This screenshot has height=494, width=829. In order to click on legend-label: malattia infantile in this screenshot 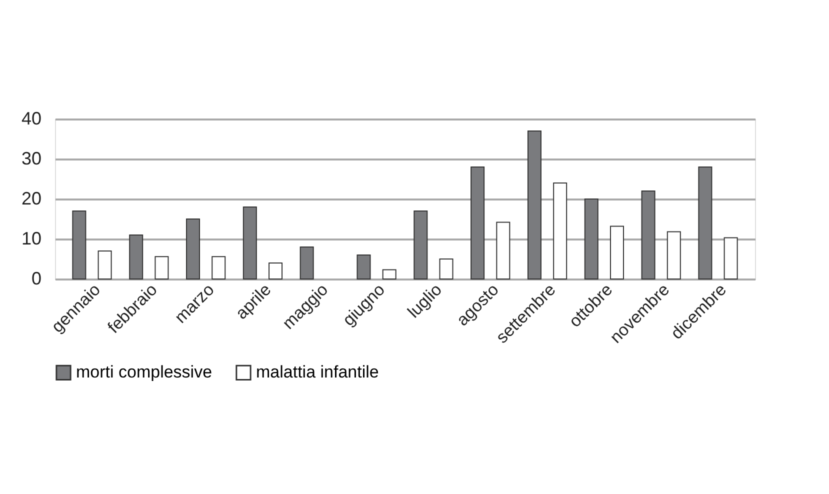, I will do `click(317, 372)`.